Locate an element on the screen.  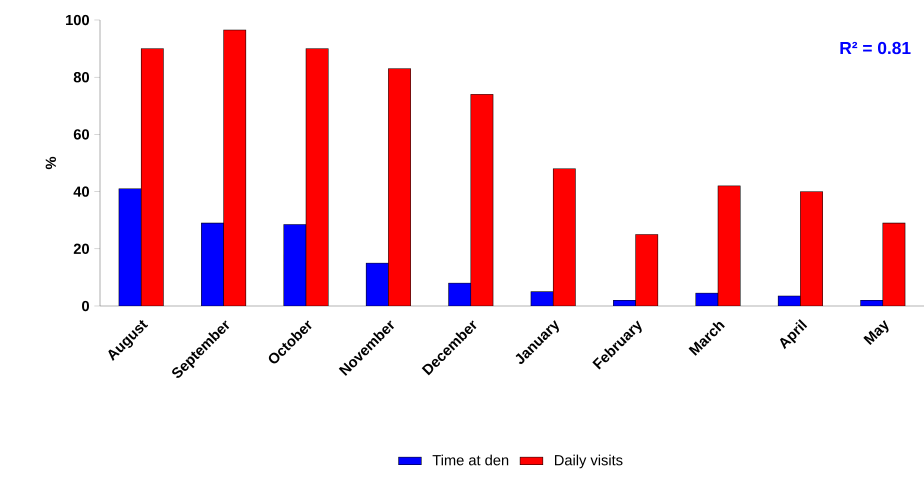
y-axis-title: % is located at coordinates (51, 163).